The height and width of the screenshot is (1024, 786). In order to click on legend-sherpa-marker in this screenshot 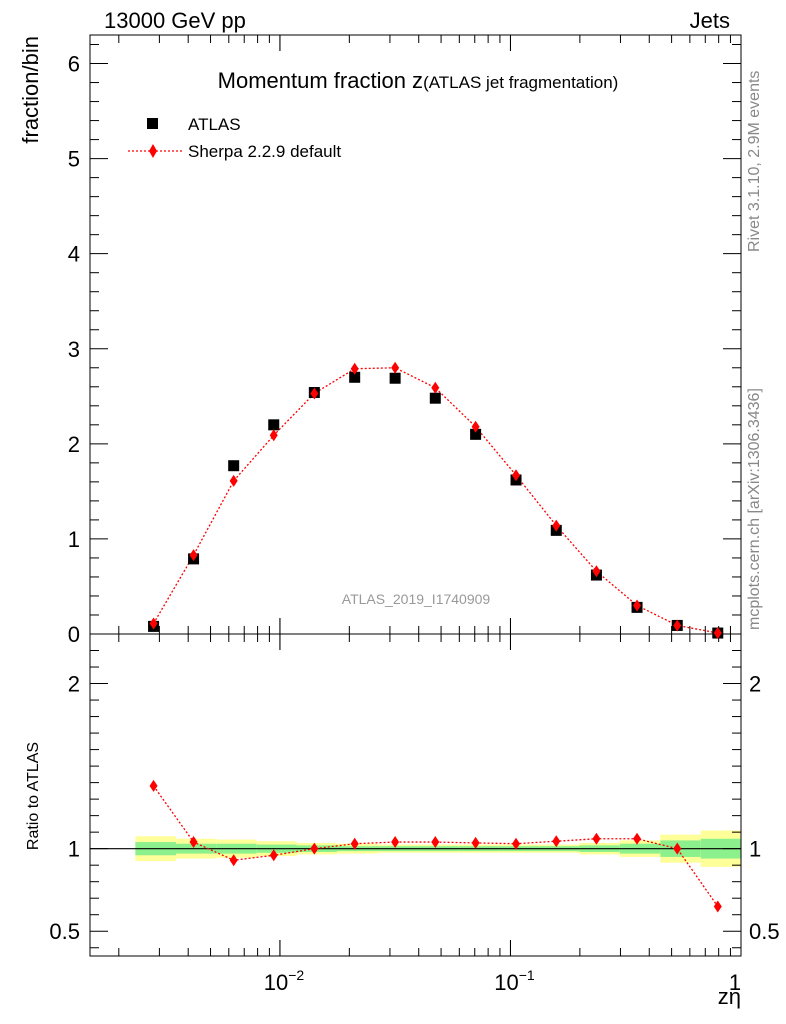, I will do `click(153, 151)`.